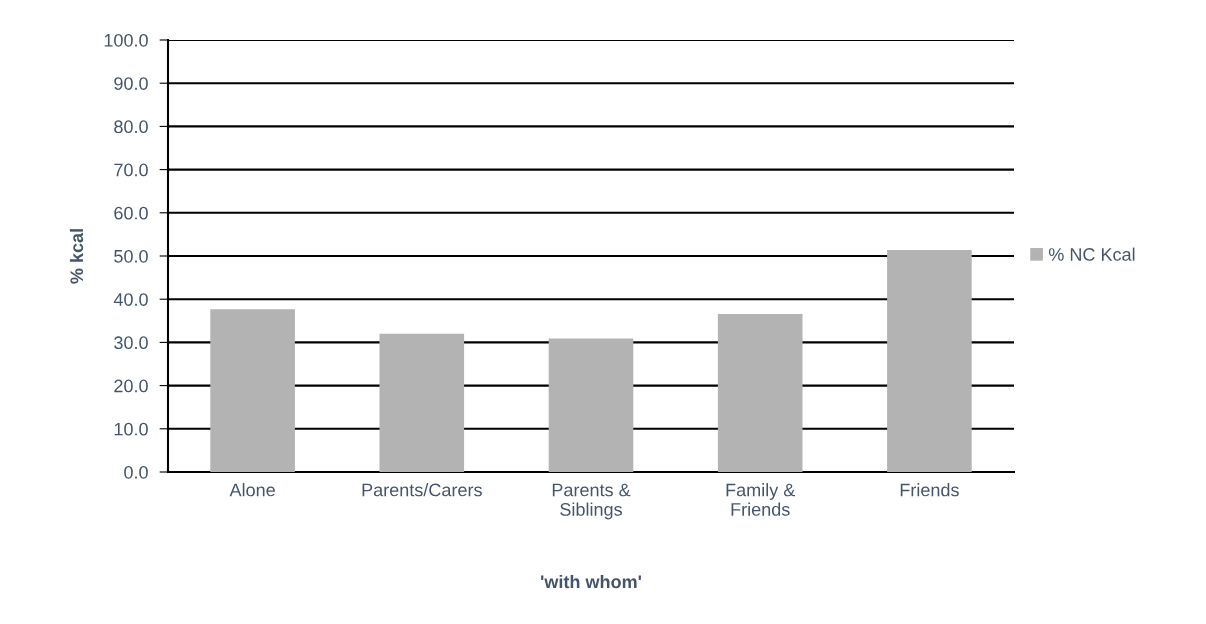  I want to click on y-tick-label: 70.0, so click(131, 170).